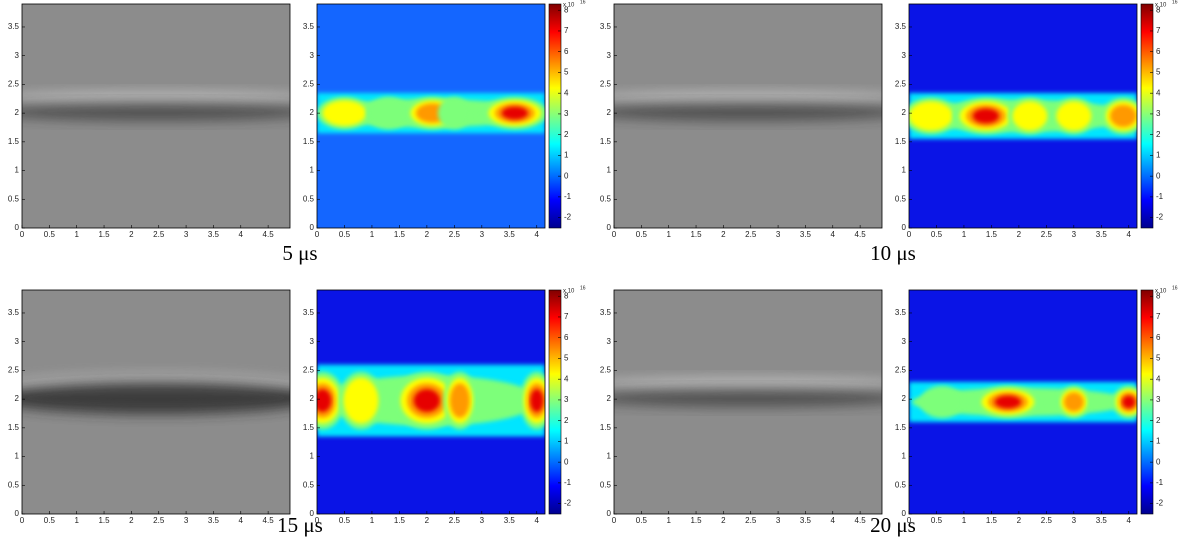 Image resolution: width=1192 pixels, height=547 pixels. What do you see at coordinates (1158, 175) in the screenshot?
I see `colorbar-tick-label: 0` at bounding box center [1158, 175].